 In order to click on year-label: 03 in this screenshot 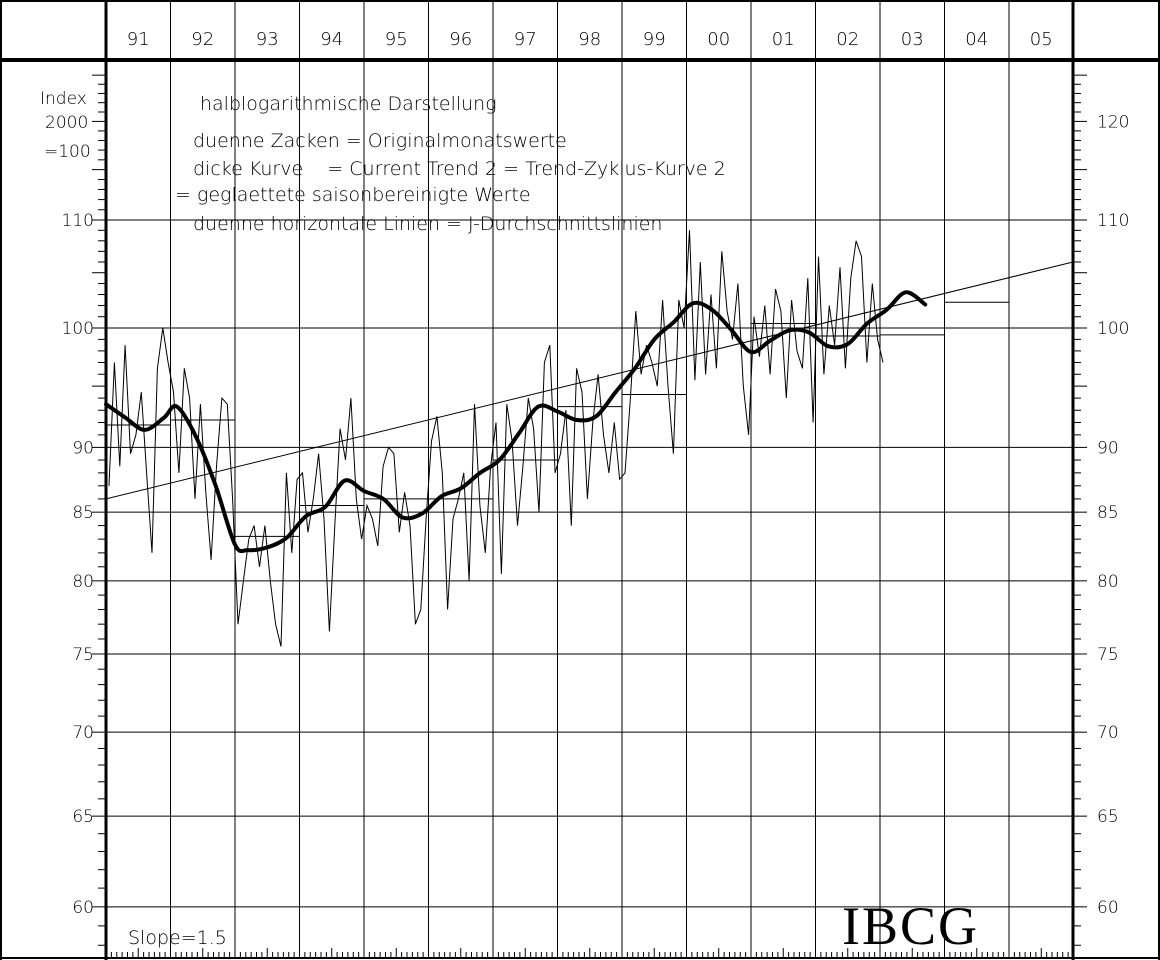, I will do `click(912, 39)`.